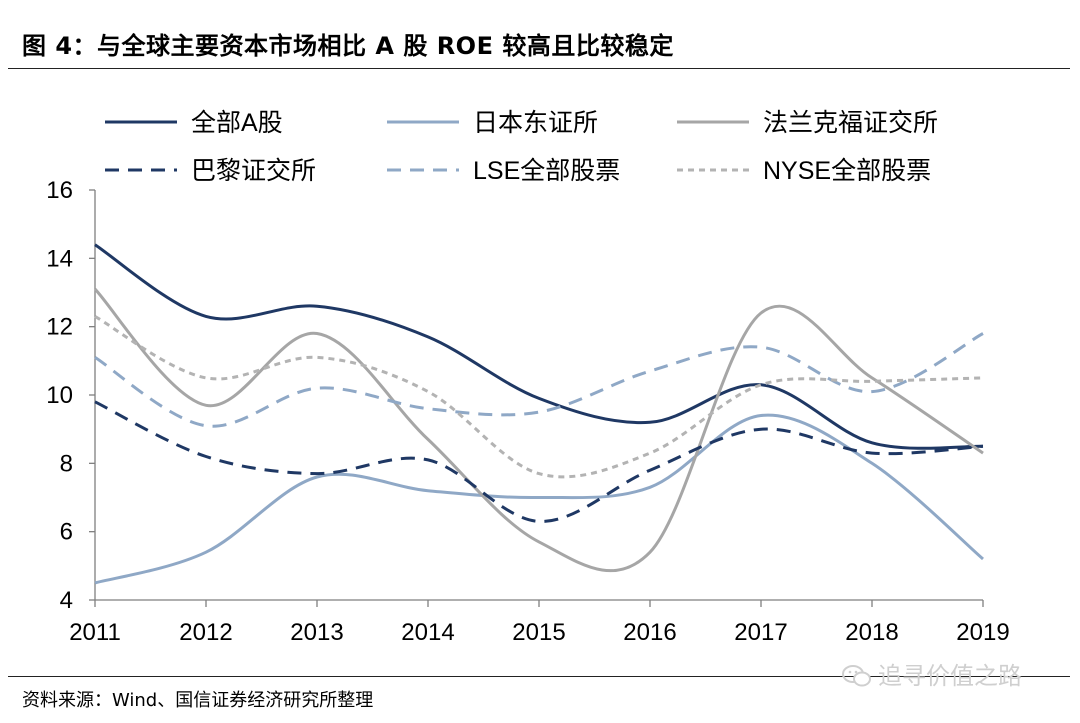  What do you see at coordinates (871, 632) in the screenshot?
I see `x-tick-label: 2018` at bounding box center [871, 632].